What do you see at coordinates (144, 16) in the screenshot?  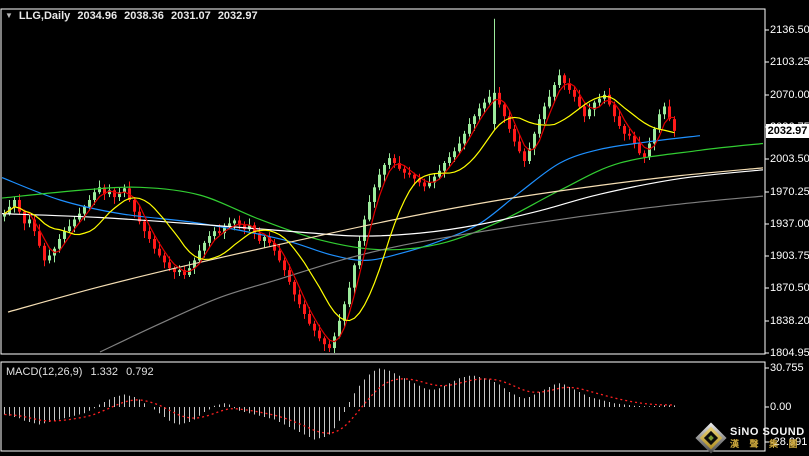 I see `ohlc-high: 2038.36` at bounding box center [144, 16].